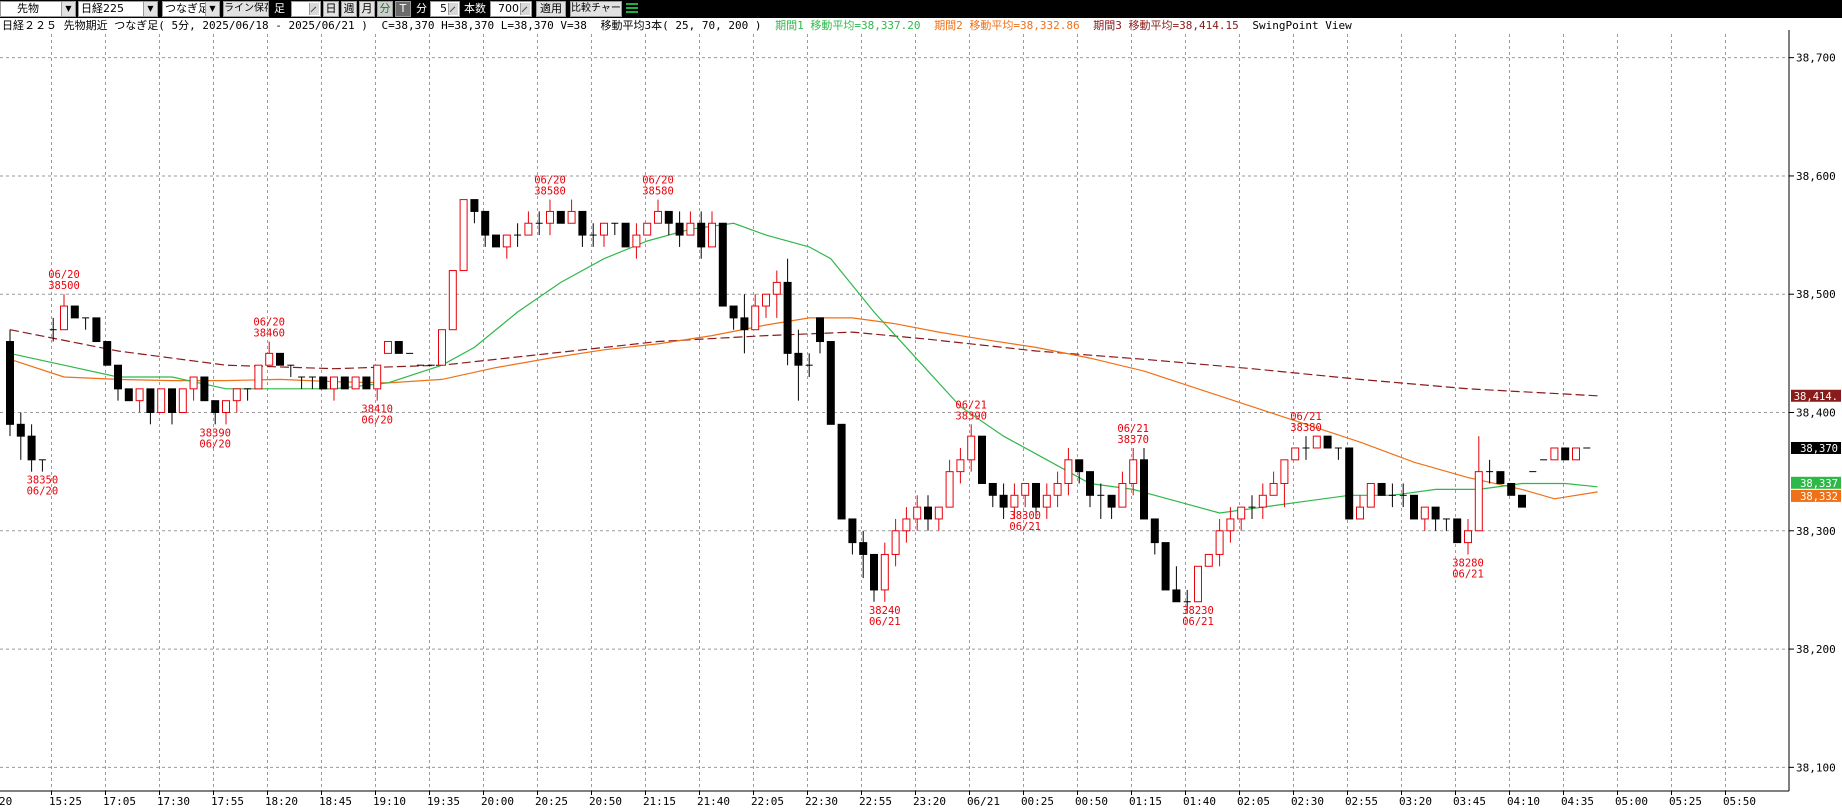 The width and height of the screenshot is (1842, 809). Describe the element at coordinates (445, 9) in the screenshot. I see `minute-input: 5` at that location.